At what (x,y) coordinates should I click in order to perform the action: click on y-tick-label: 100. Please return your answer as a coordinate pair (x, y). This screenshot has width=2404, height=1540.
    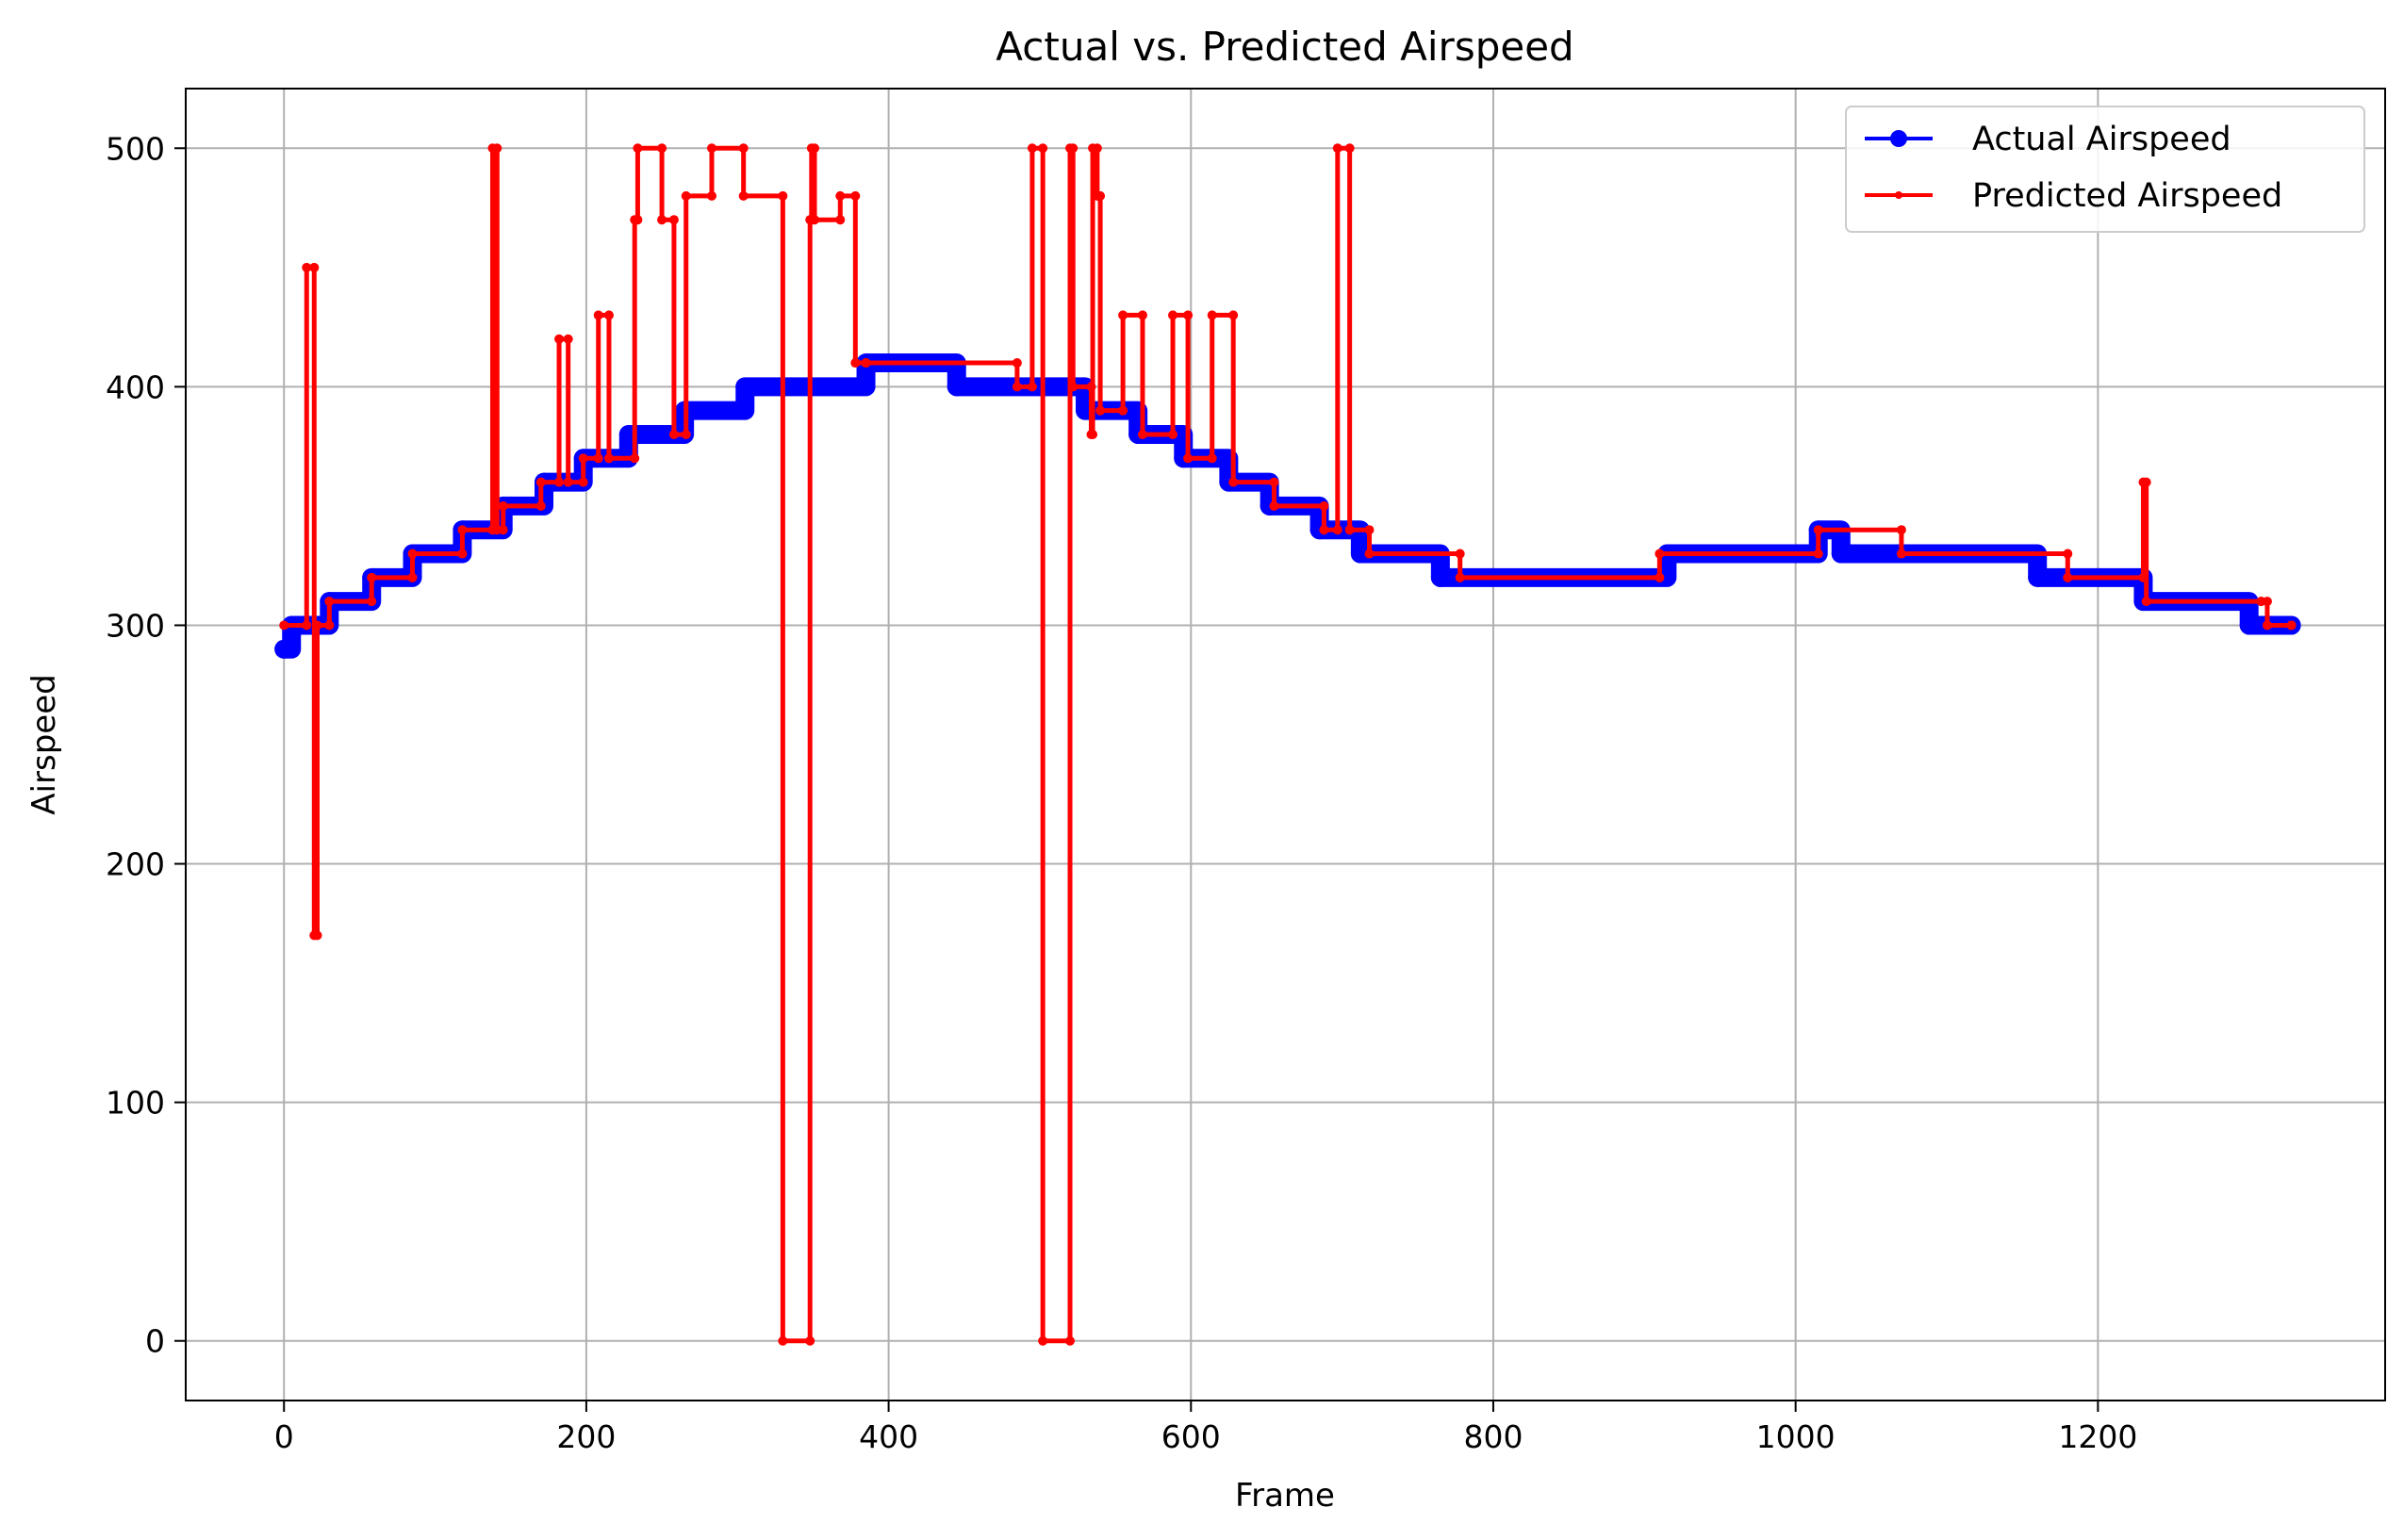
    Looking at the image, I should click on (135, 1103).